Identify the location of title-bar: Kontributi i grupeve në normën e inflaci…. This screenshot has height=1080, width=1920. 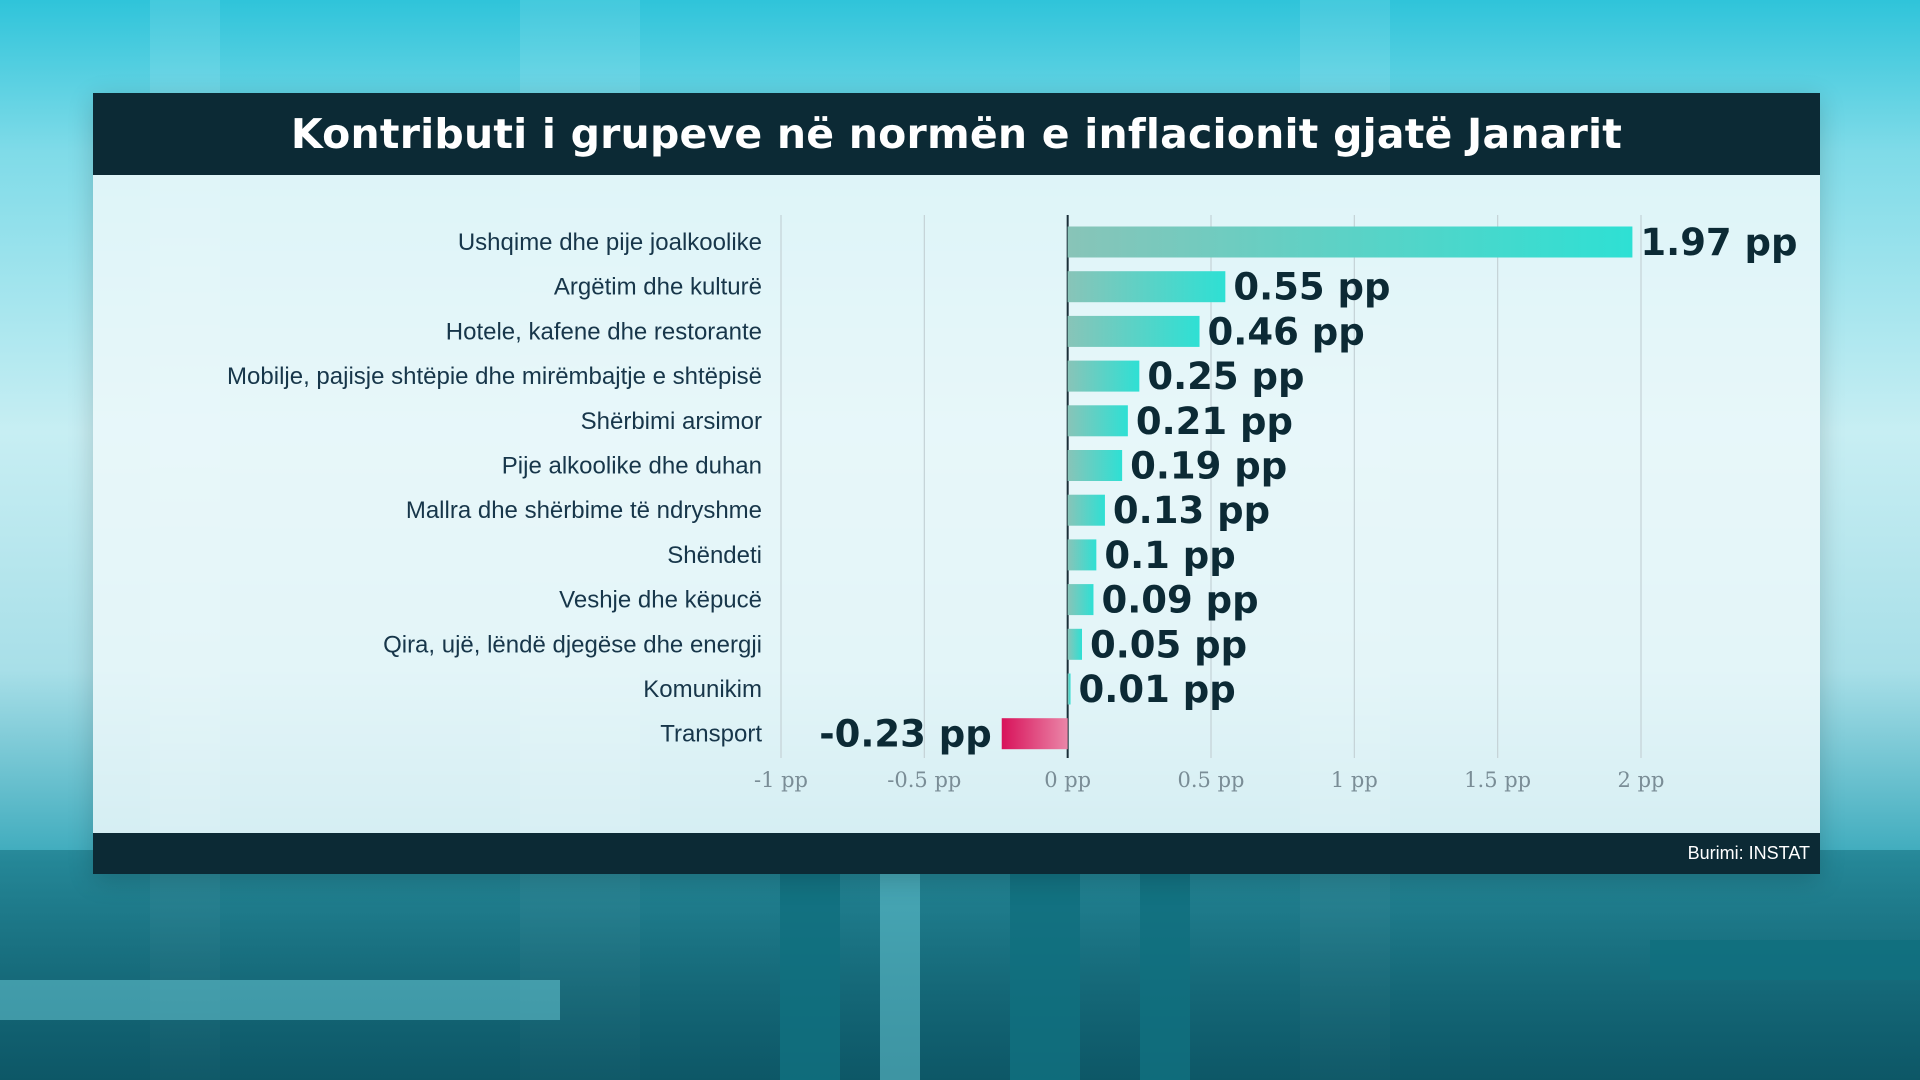
(956, 134).